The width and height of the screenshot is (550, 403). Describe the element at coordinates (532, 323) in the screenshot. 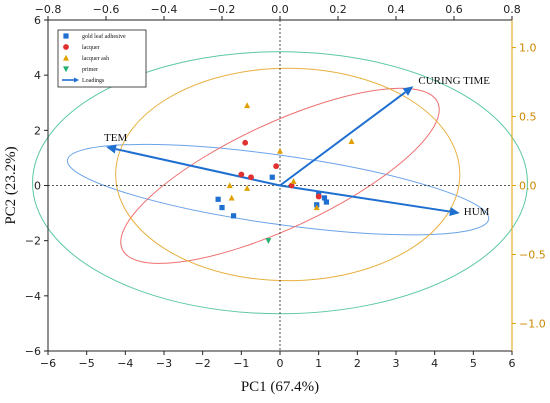

I see `right-y-tick-label: −1.0` at that location.